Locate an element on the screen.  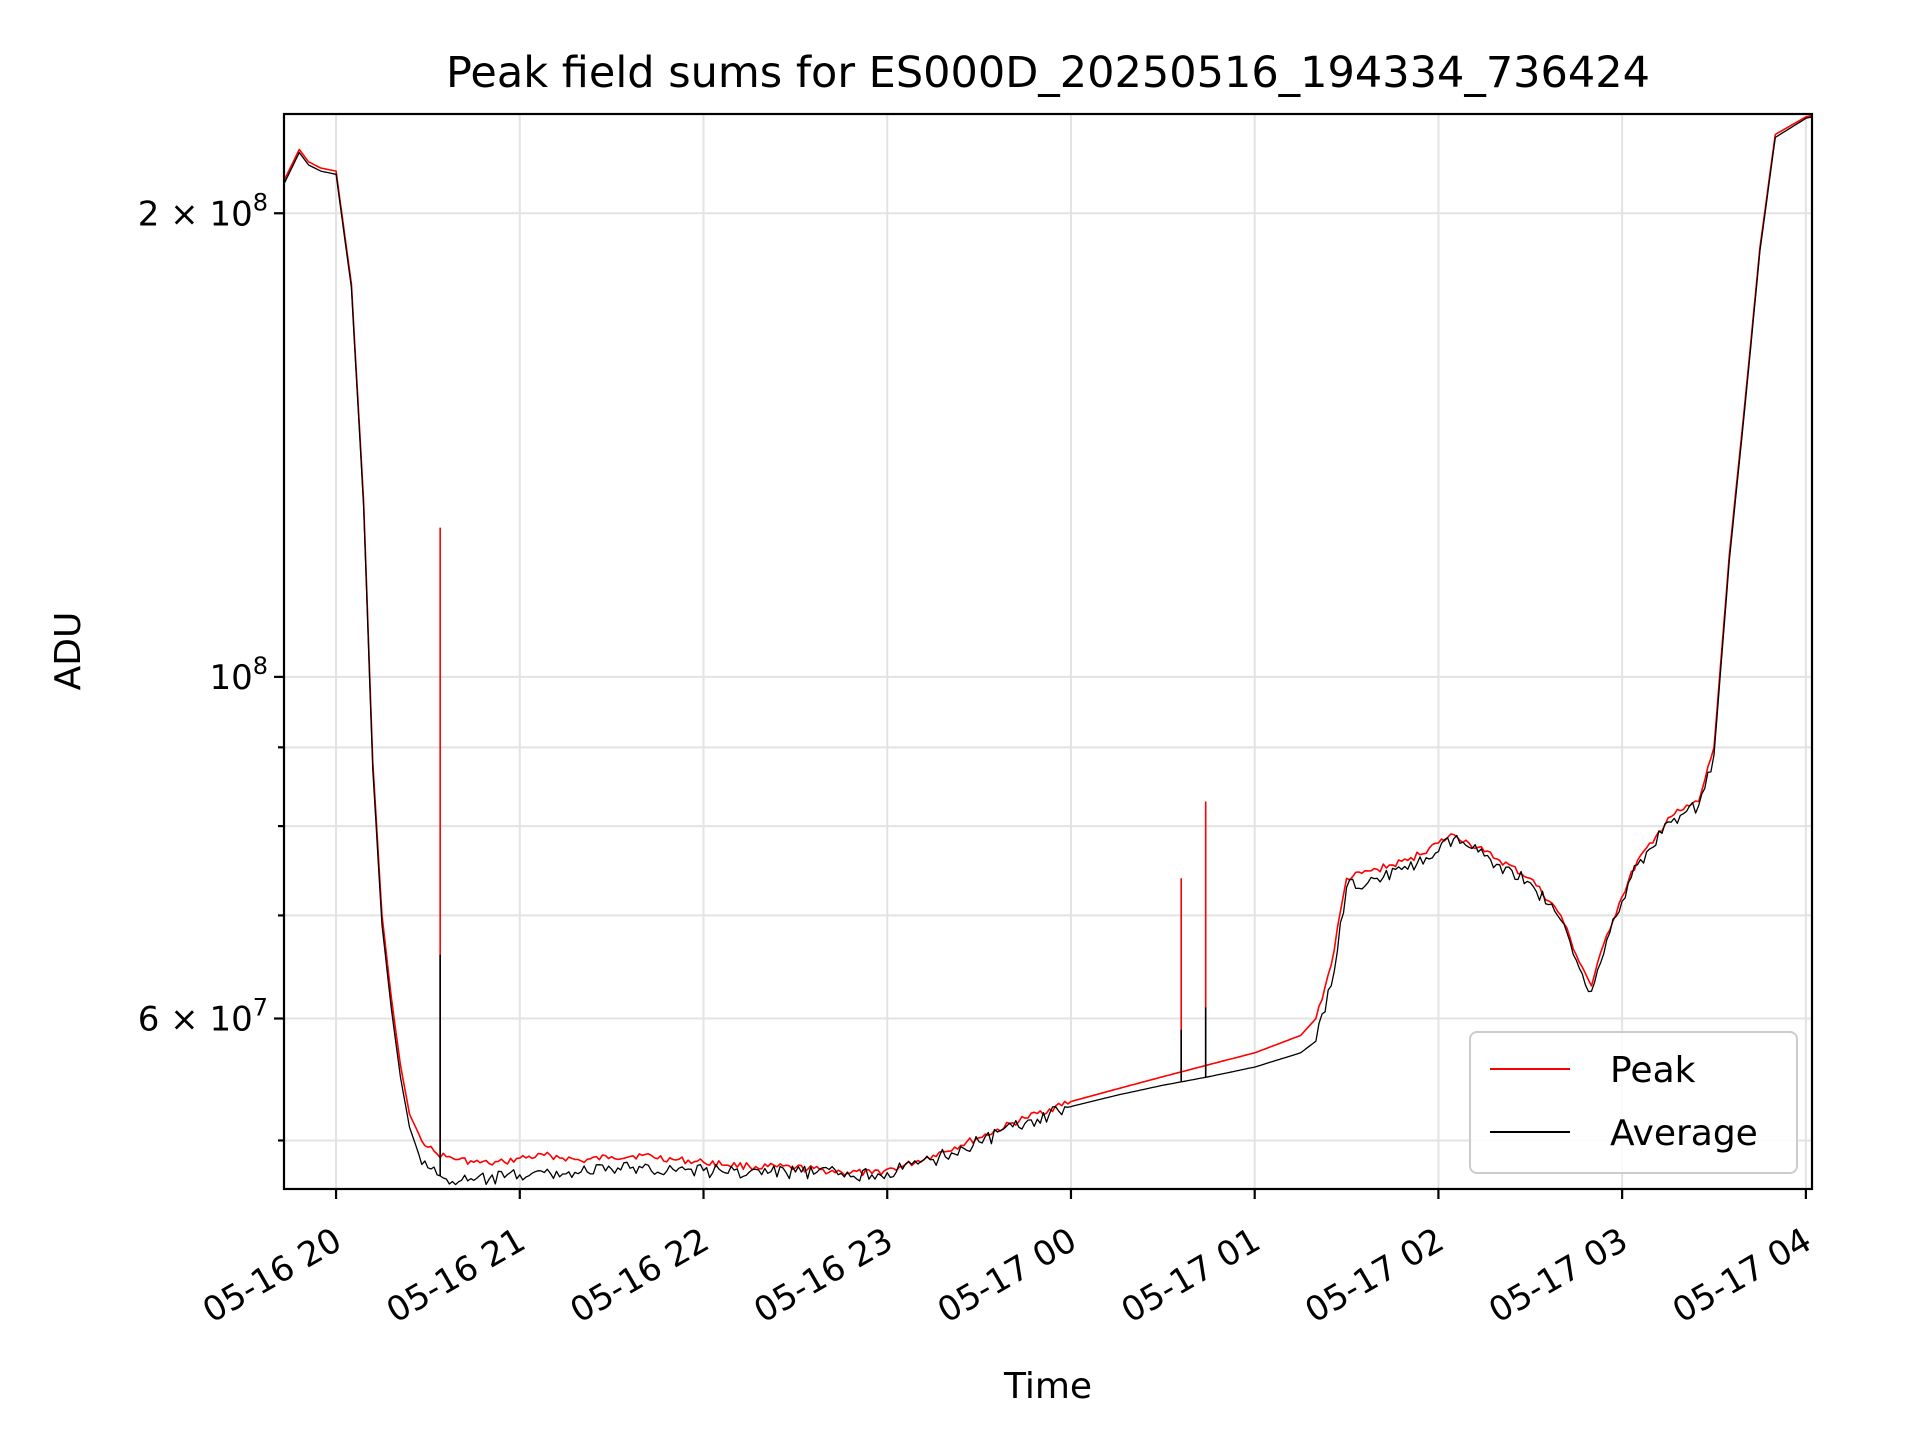
y-tick-label: 108 is located at coordinates (238, 675).